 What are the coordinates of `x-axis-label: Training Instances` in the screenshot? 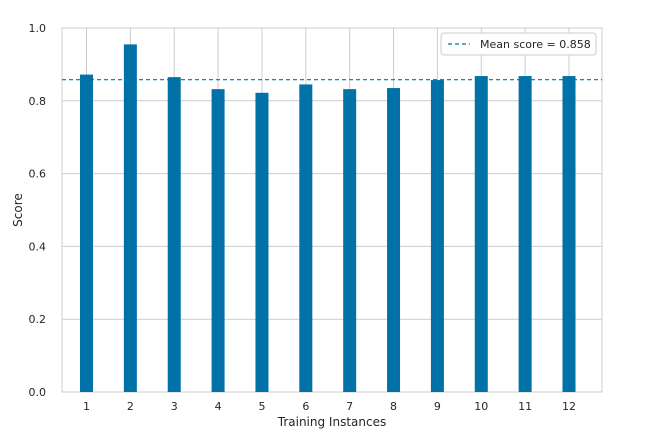 It's located at (331, 422).